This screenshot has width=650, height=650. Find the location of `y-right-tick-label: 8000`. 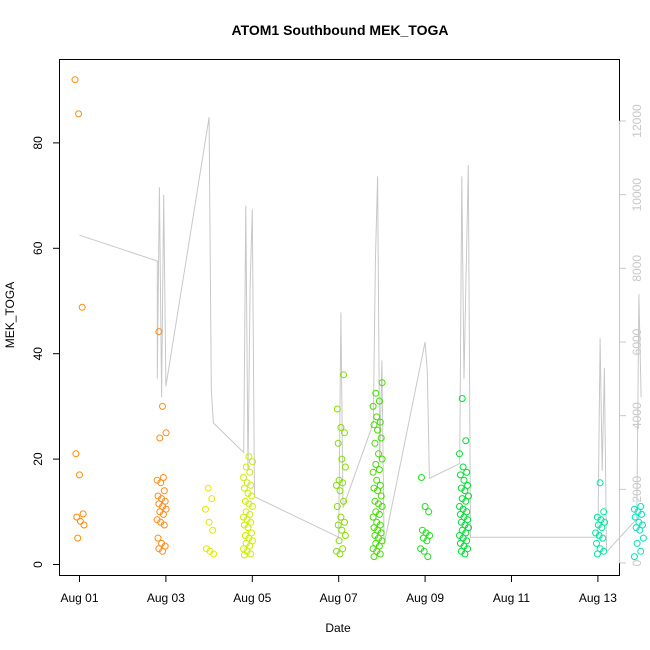

y-right-tick-label: 8000 is located at coordinates (637, 268).